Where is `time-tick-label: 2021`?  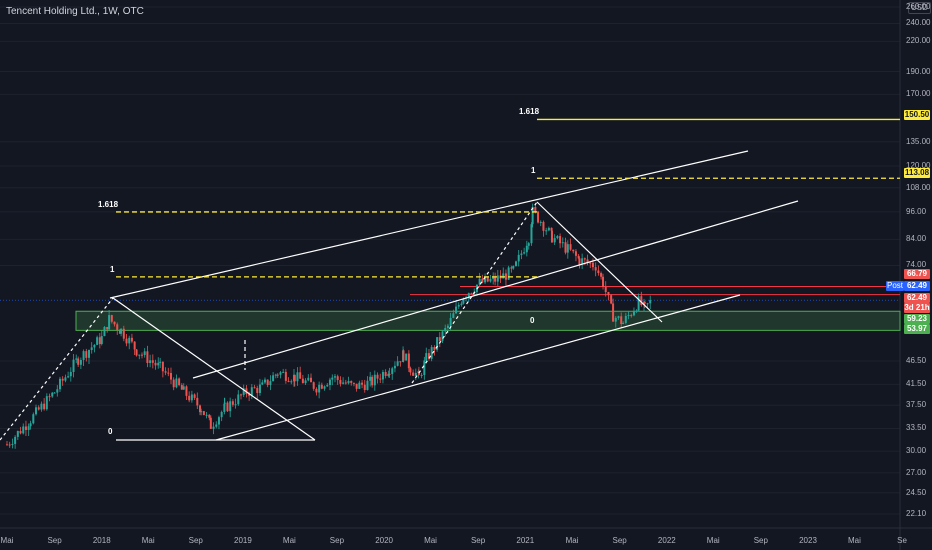 time-tick-label: 2021 is located at coordinates (525, 540).